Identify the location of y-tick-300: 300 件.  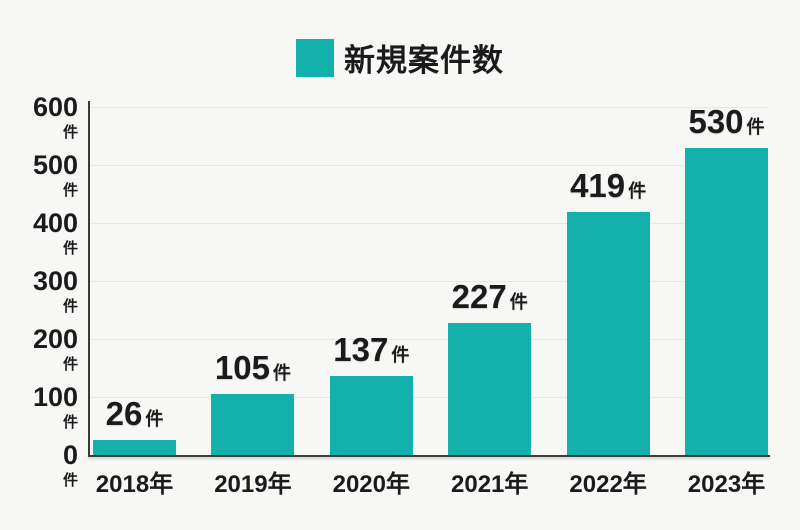
(39, 290).